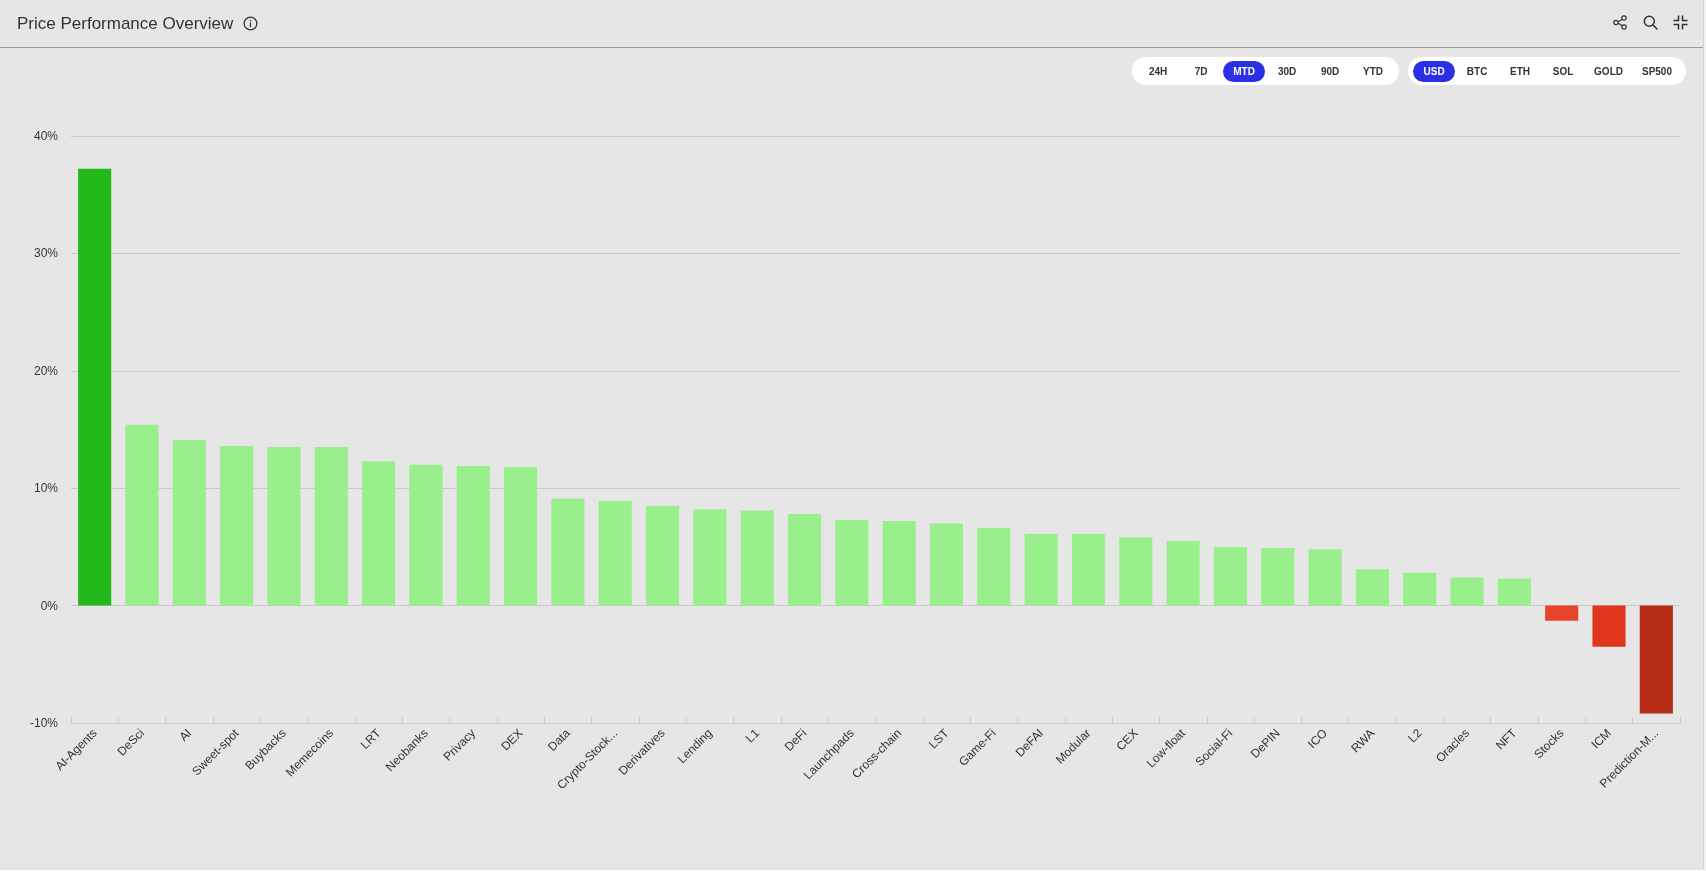 This screenshot has width=1706, height=871. What do you see at coordinates (49, 605) in the screenshot?
I see `y-tick-label: 0%` at bounding box center [49, 605].